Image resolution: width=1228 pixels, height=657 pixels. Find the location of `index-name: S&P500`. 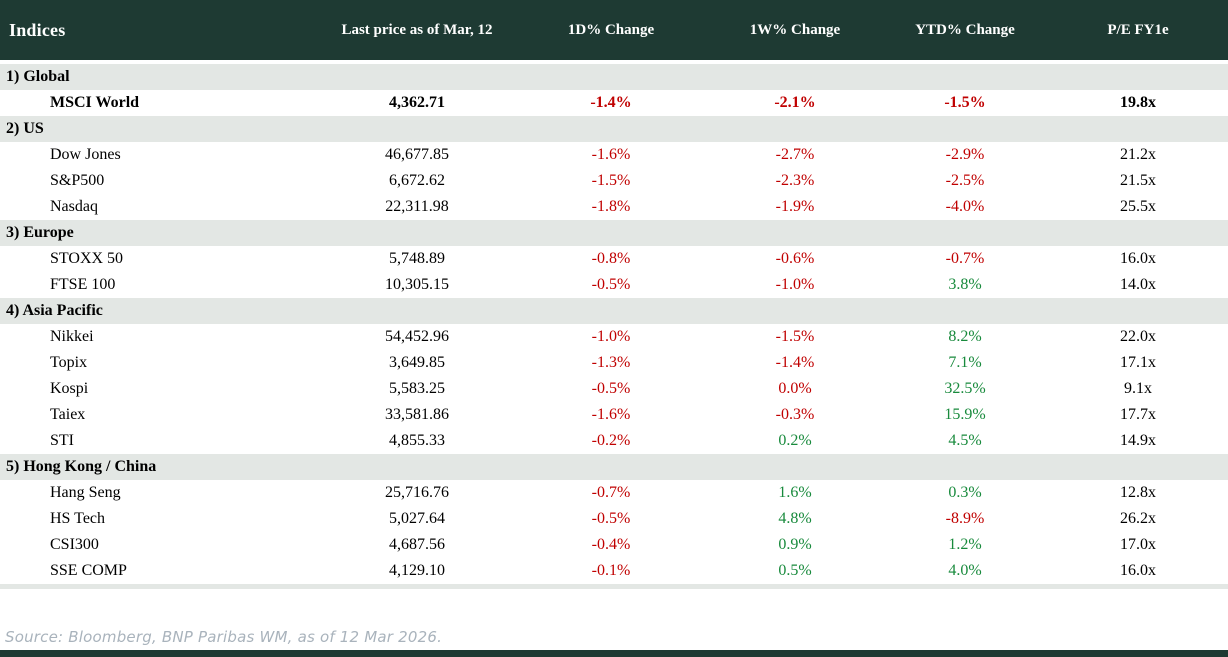

index-name: S&P500 is located at coordinates (160, 181).